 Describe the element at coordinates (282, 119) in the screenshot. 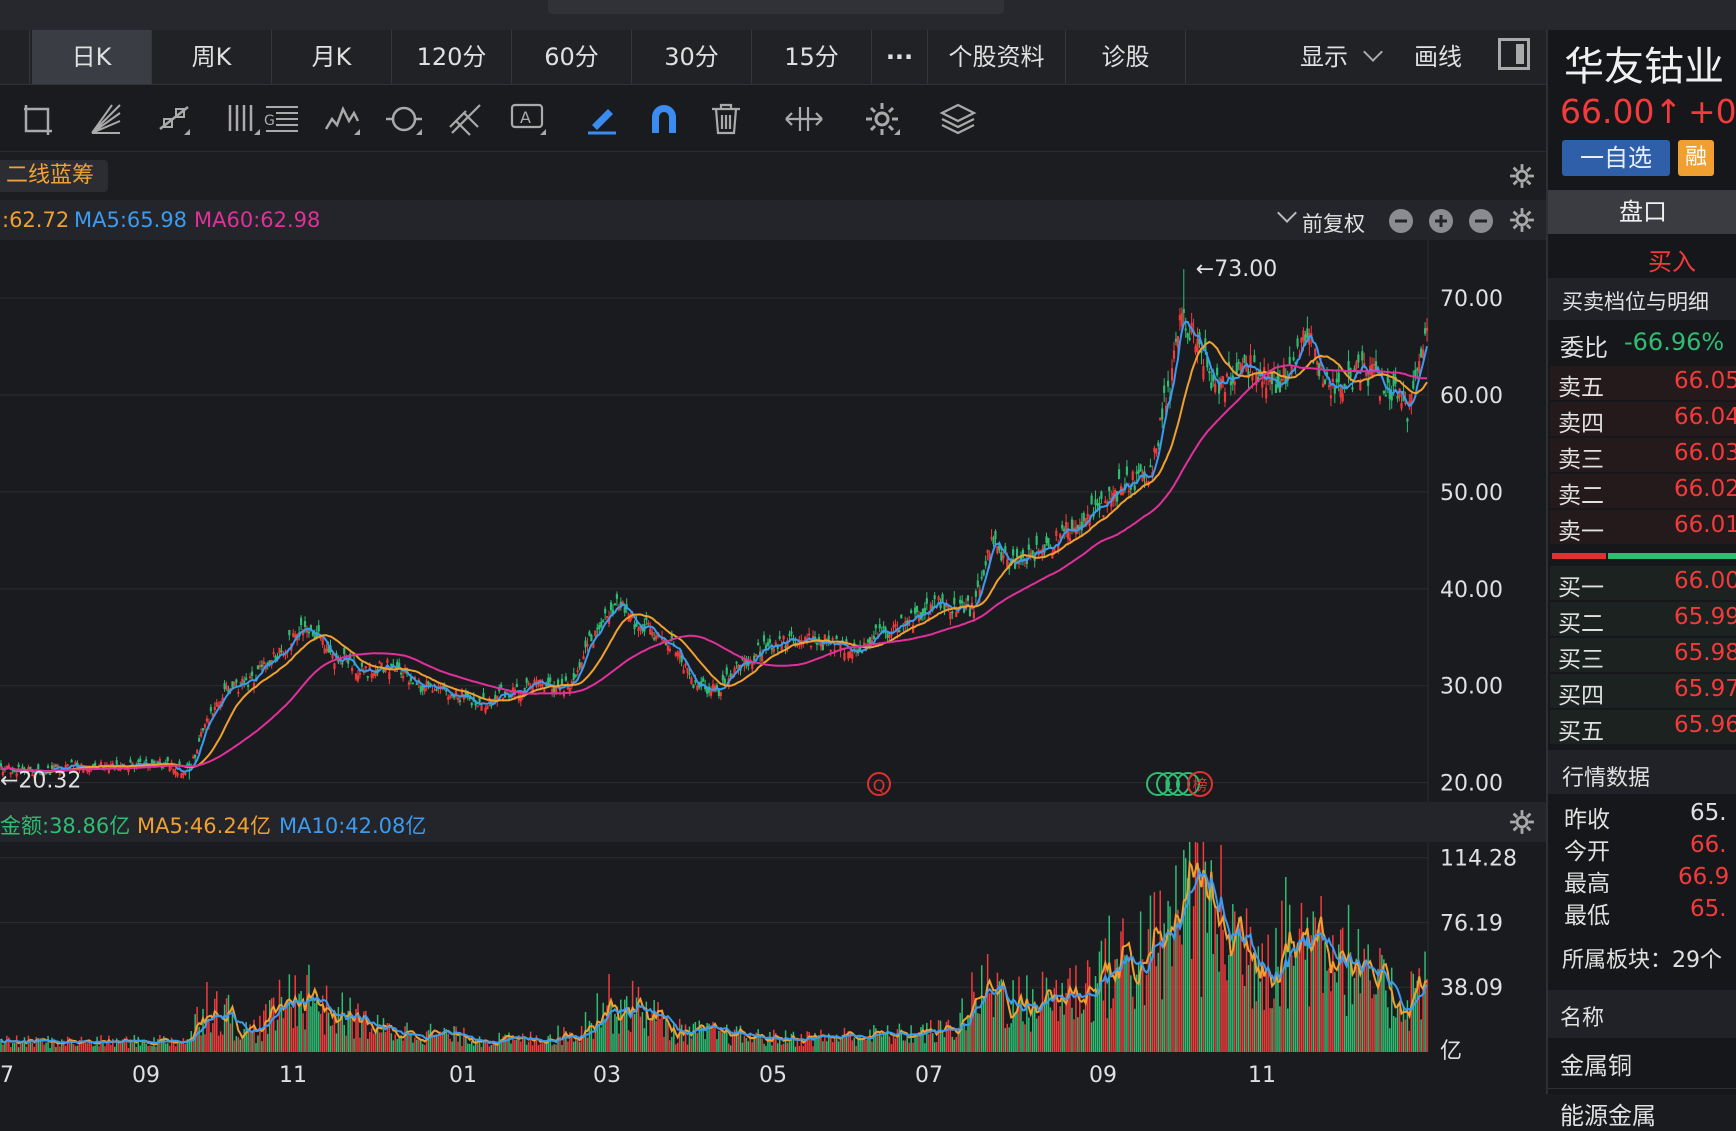

I see `gann-icon: G` at that location.